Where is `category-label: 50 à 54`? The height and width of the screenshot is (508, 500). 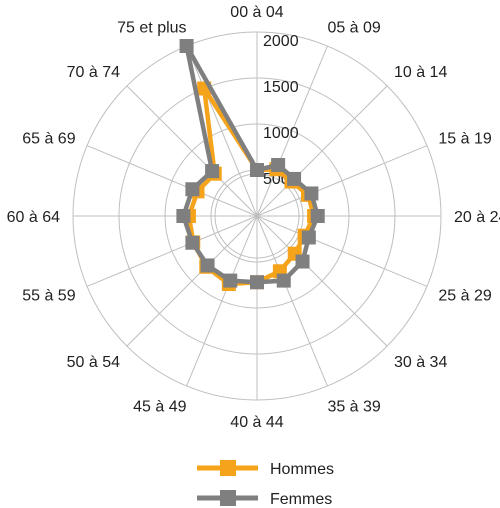 category-label: 50 à 54 is located at coordinates (93, 362).